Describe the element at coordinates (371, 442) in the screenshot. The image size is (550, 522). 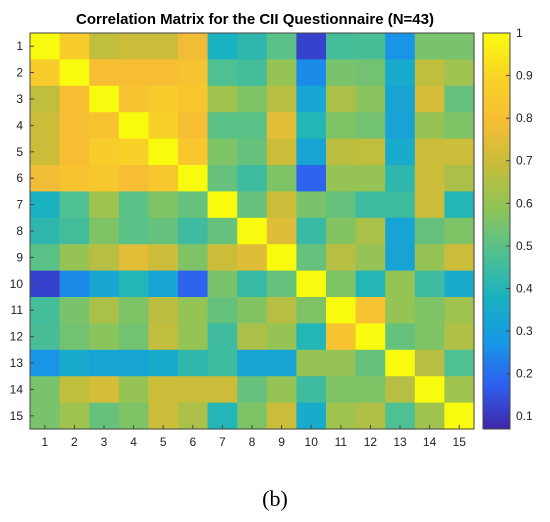
I see `col-tick-label: 12` at that location.